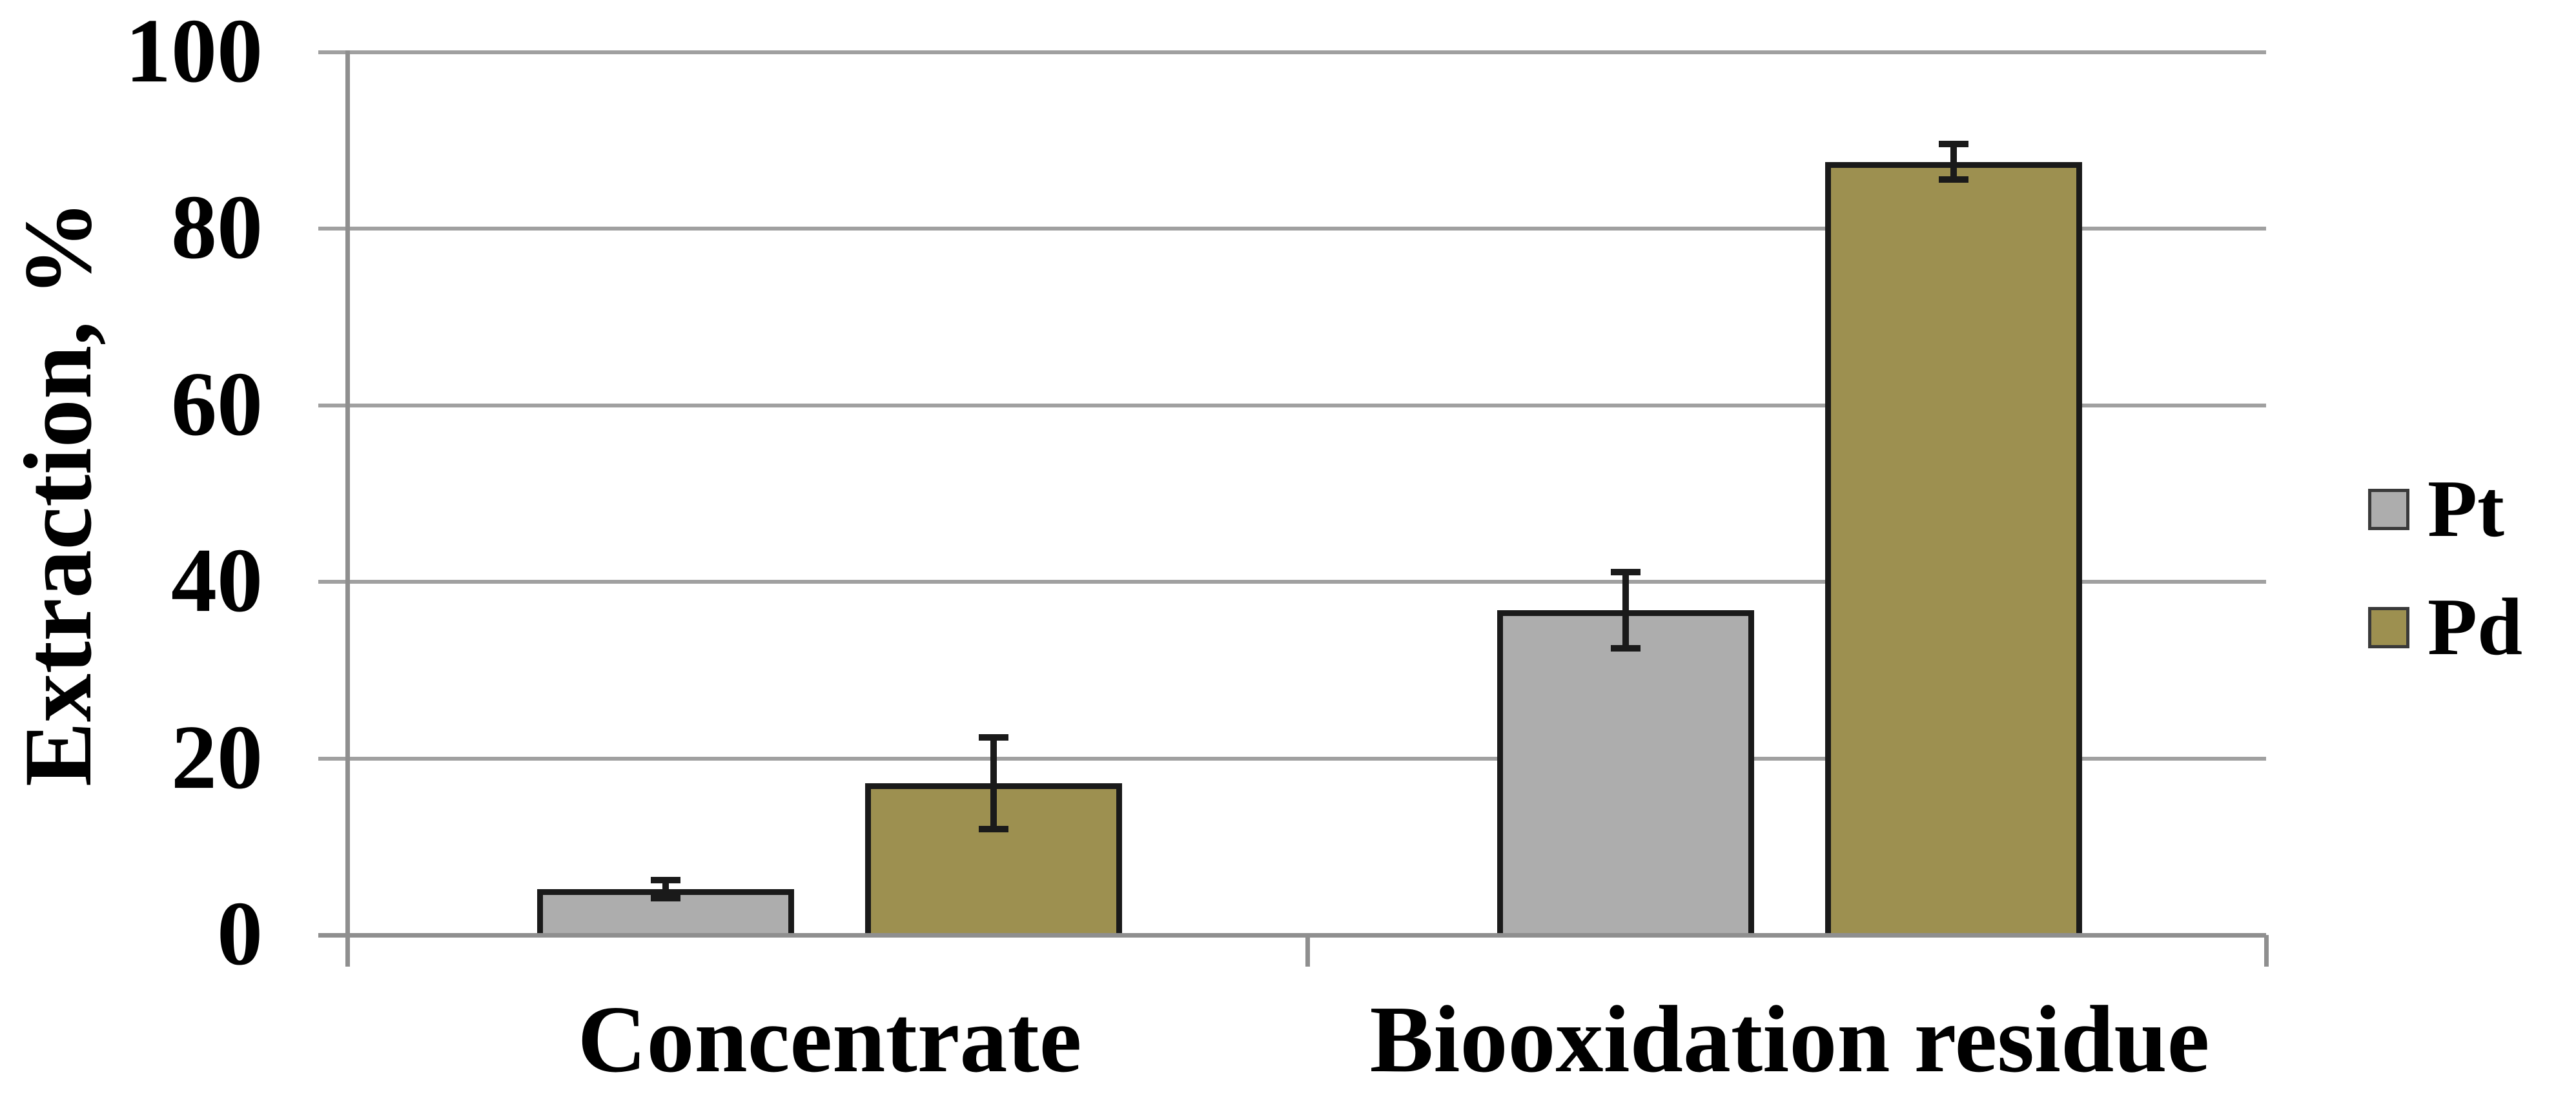 The width and height of the screenshot is (2576, 1099). What do you see at coordinates (1954, 179) in the screenshot?
I see `error-bar-cap-pd-1-bottom` at bounding box center [1954, 179].